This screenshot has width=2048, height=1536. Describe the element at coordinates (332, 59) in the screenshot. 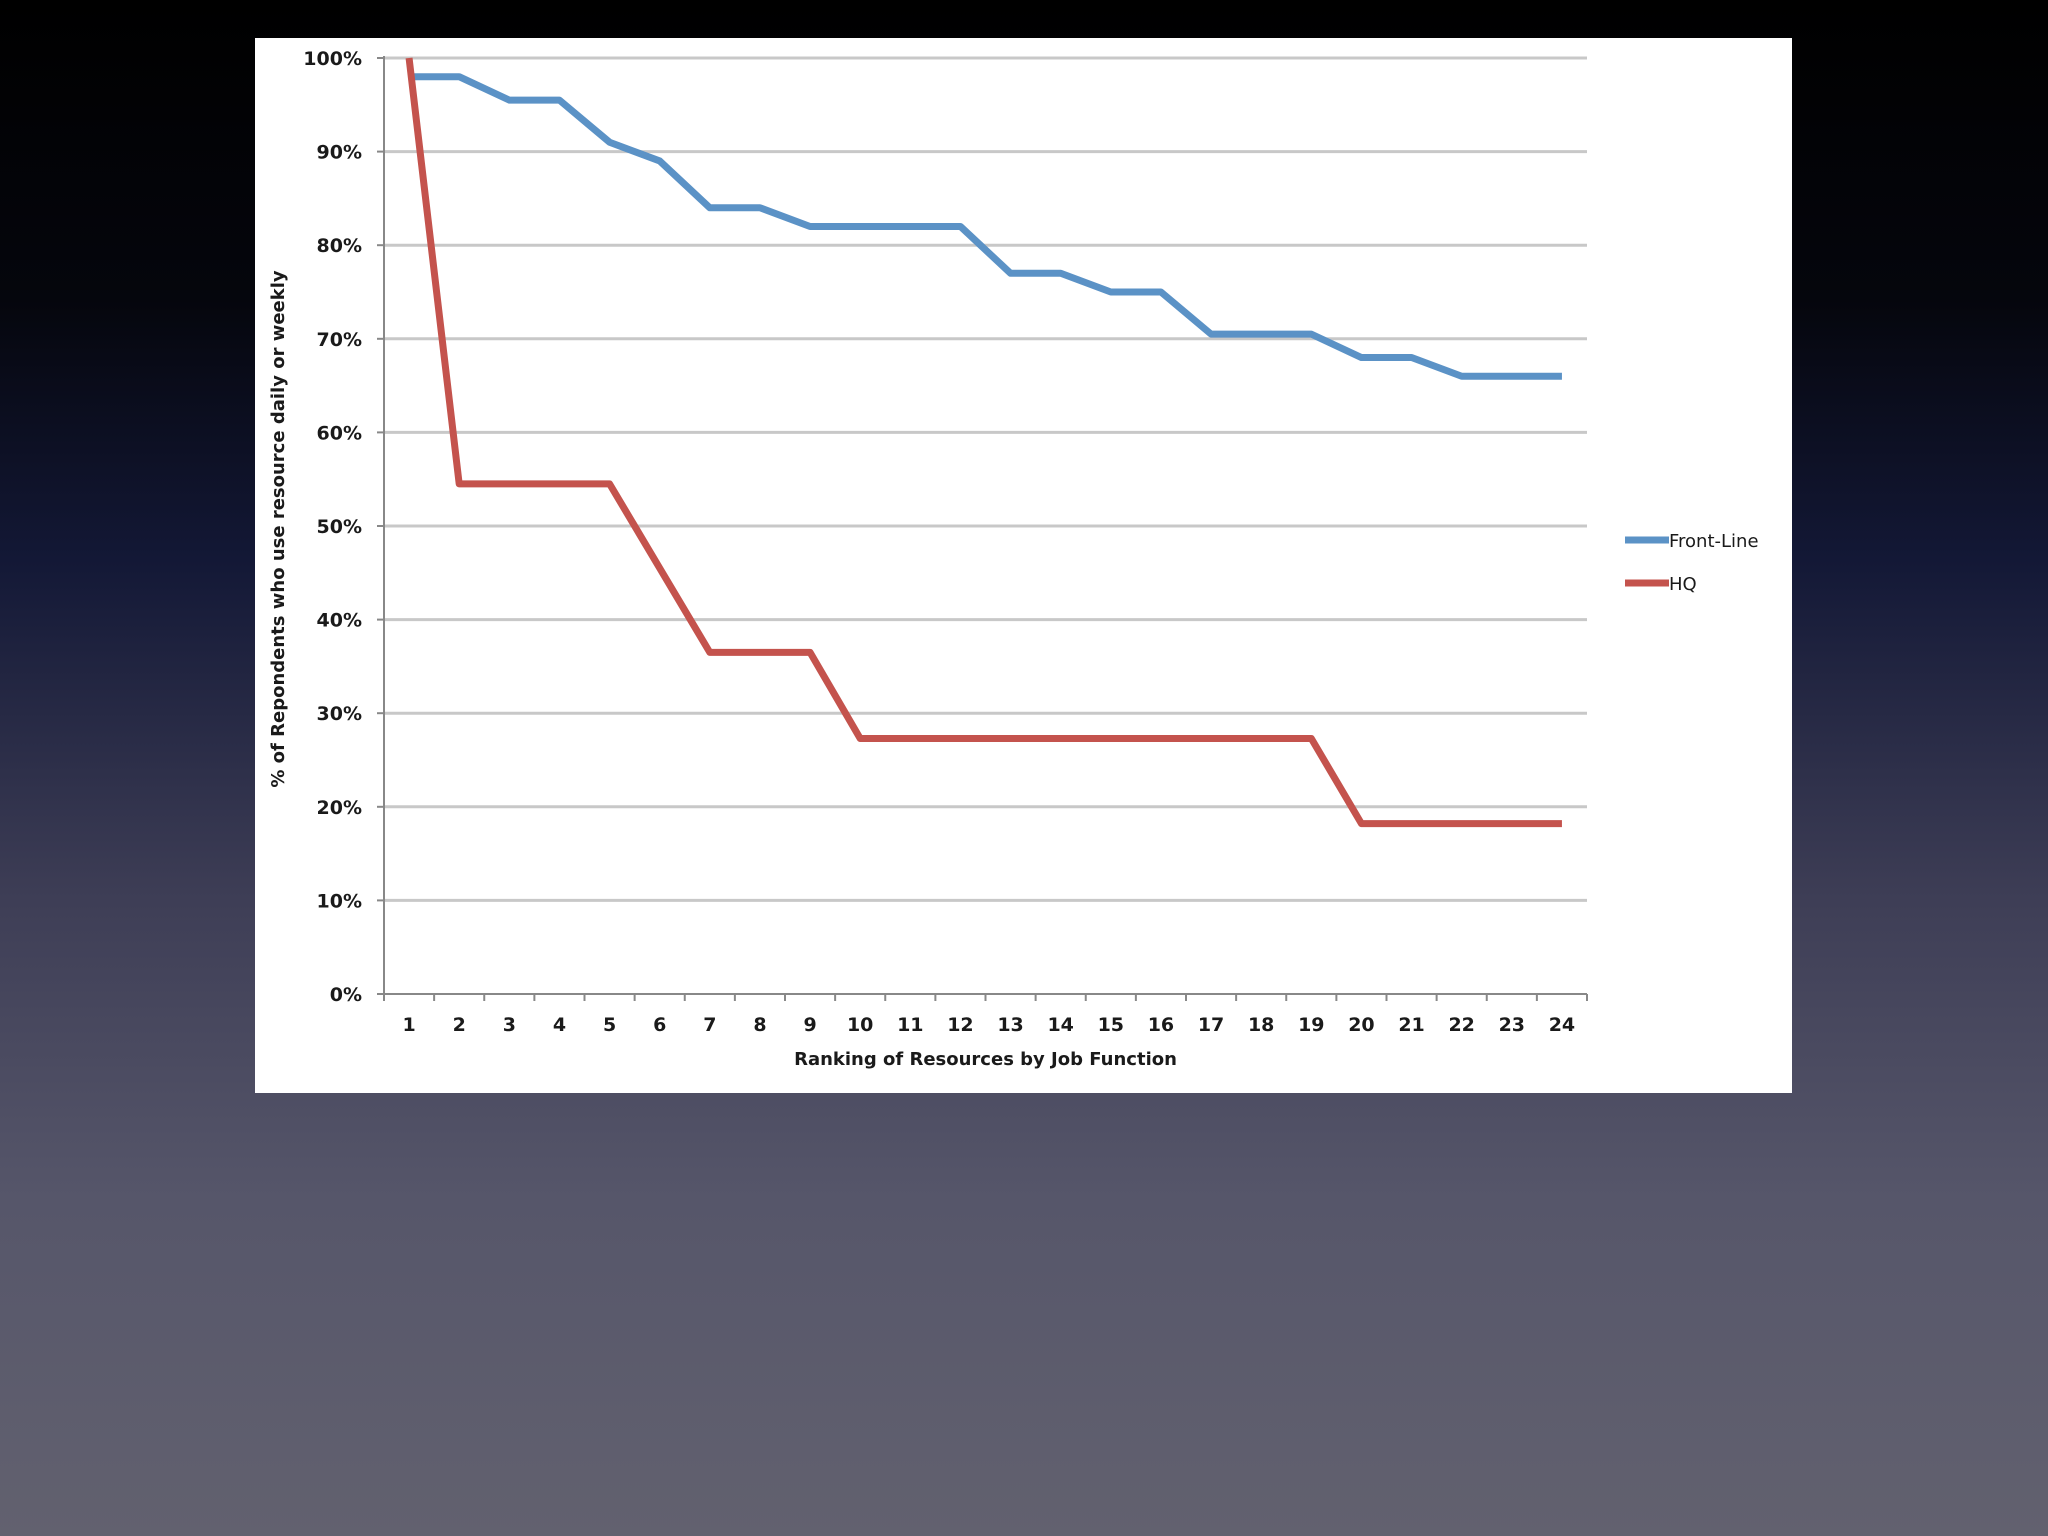

I see `y-tick-label: 100%` at that location.